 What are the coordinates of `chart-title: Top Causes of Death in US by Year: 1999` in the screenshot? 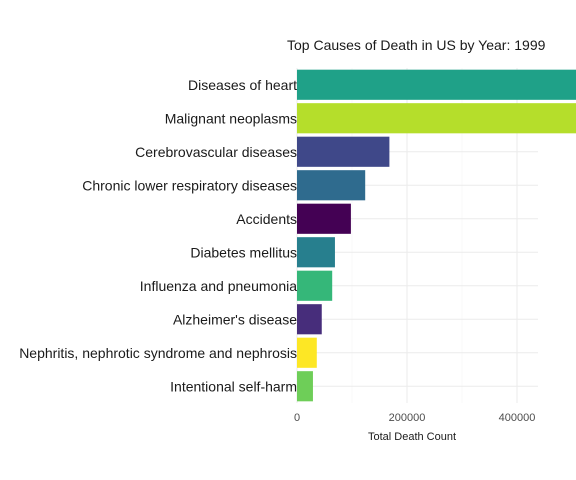 It's located at (416, 45).